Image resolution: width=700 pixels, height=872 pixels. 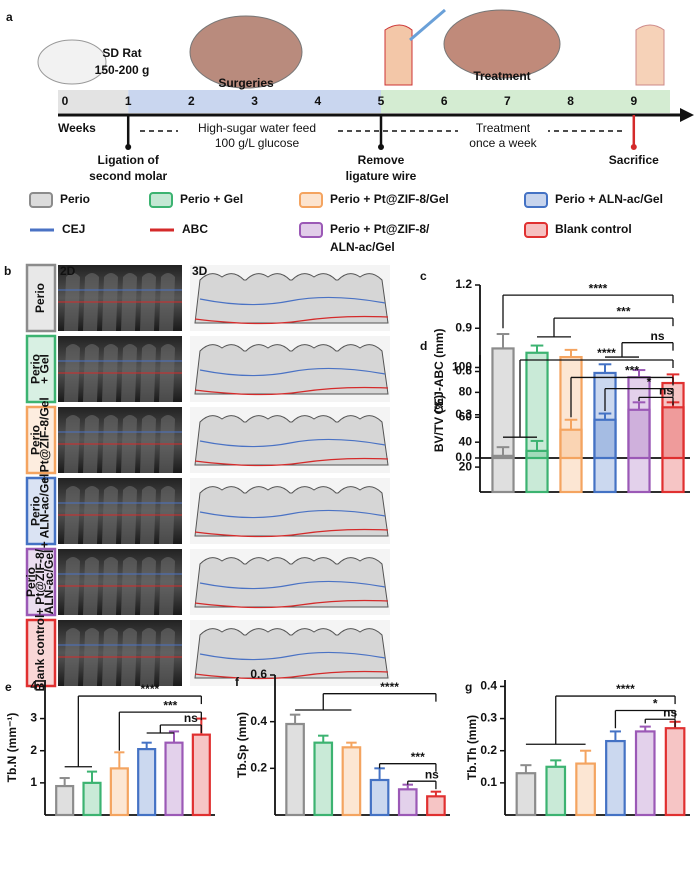 I want to click on legend-label: Perio, so click(x=75, y=199).